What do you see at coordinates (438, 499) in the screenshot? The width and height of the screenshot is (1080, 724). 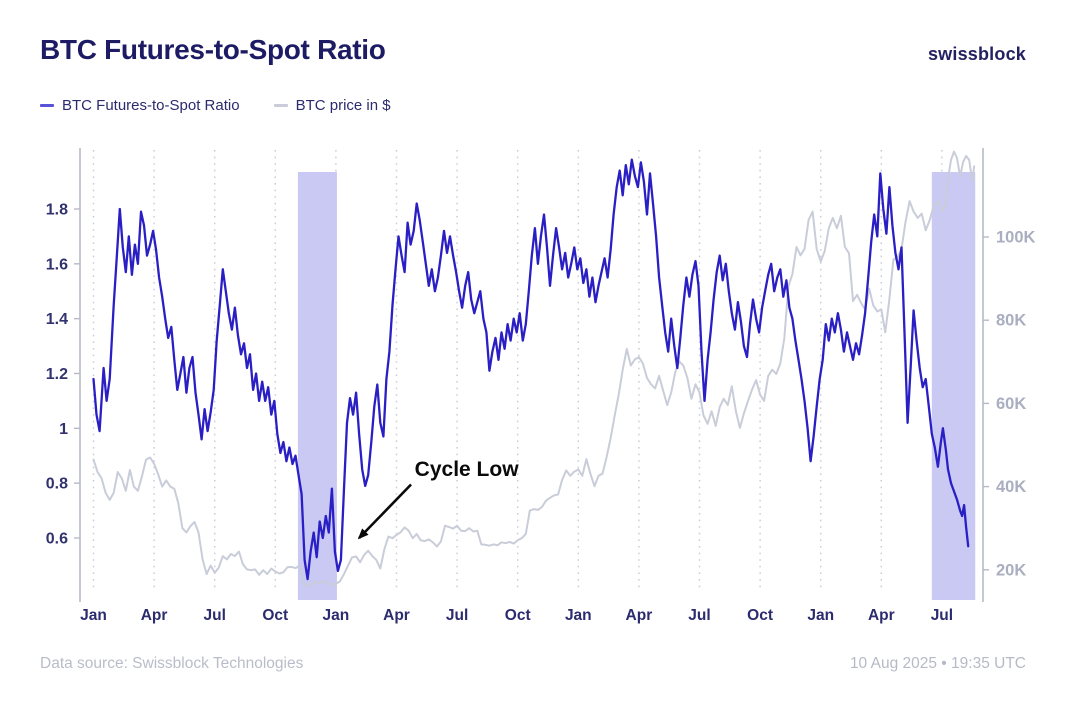 I see `cycle-low-annotation: Cycle Low` at bounding box center [438, 499].